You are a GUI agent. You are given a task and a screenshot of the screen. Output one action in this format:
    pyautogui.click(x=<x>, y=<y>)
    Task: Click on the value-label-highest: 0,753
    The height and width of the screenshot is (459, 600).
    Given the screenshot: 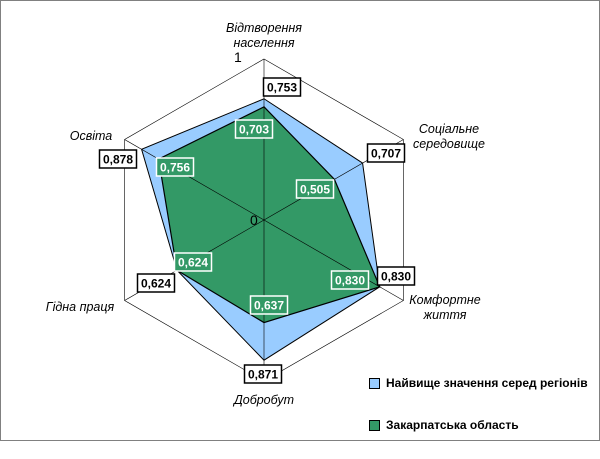 What is the action you would take?
    pyautogui.click(x=282, y=88)
    